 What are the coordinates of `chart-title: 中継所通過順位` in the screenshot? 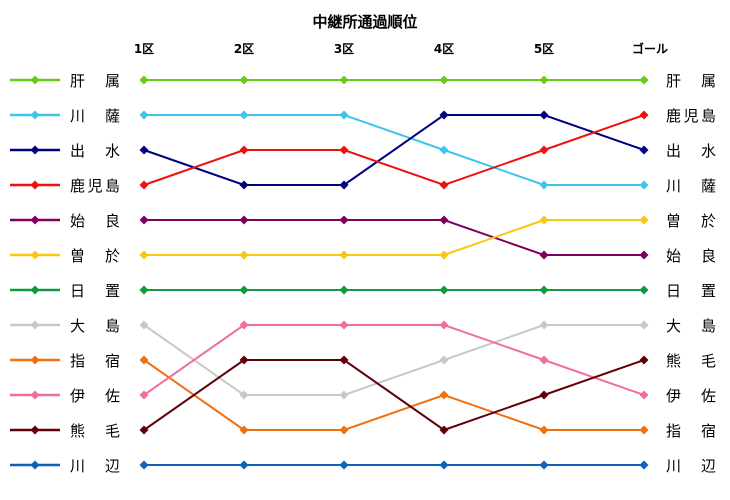 It's located at (364, 22).